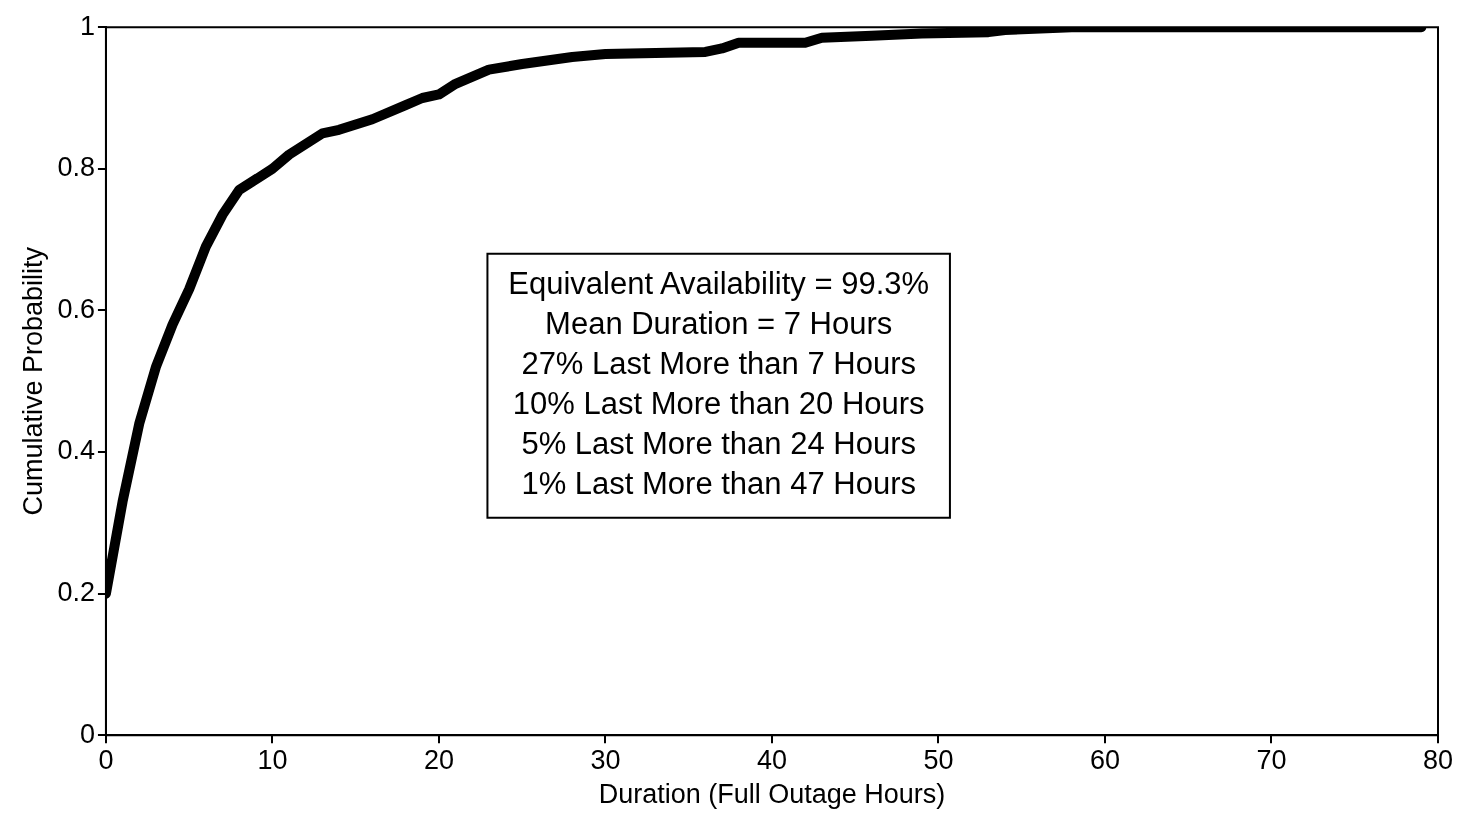 The width and height of the screenshot is (1478, 826). Describe the element at coordinates (718, 444) in the screenshot. I see `annotation: 5% Last More than 24 Hours` at that location.